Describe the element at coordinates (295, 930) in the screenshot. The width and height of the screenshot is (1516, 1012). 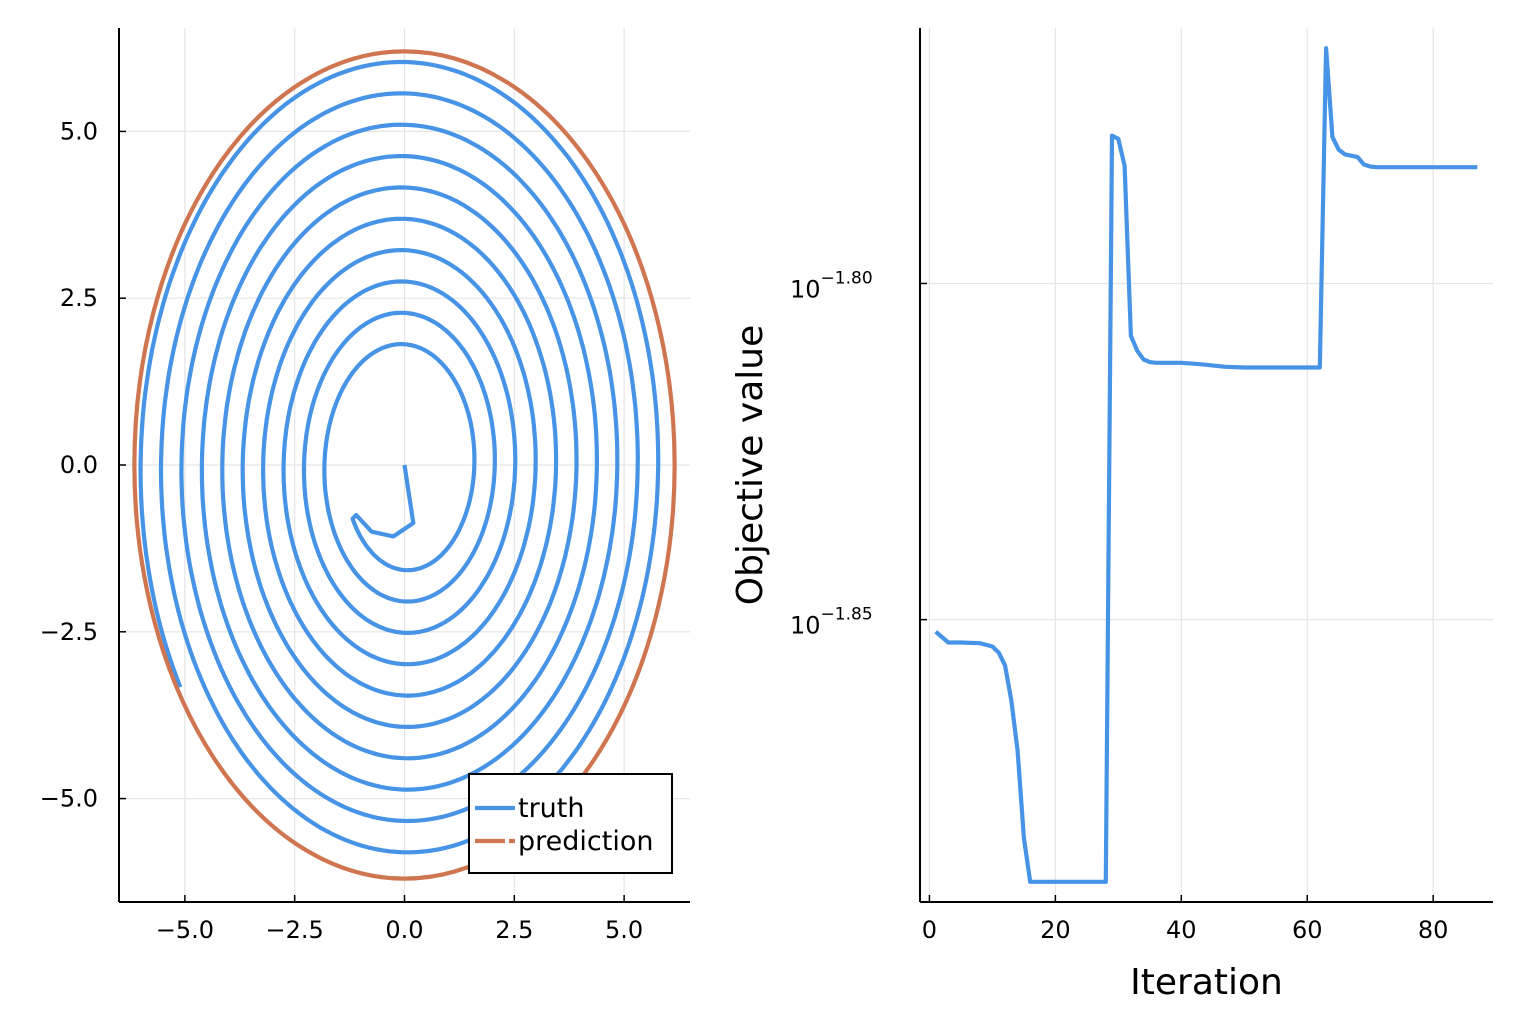
I see `left-x-tick-label: −2.5` at that location.